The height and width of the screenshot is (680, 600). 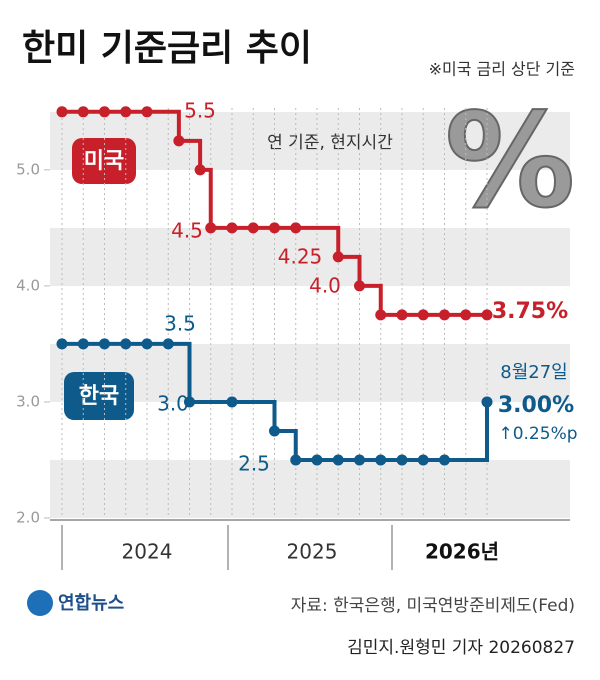 I want to click on chart-title: 한미 기준금리 추이, so click(x=167, y=48).